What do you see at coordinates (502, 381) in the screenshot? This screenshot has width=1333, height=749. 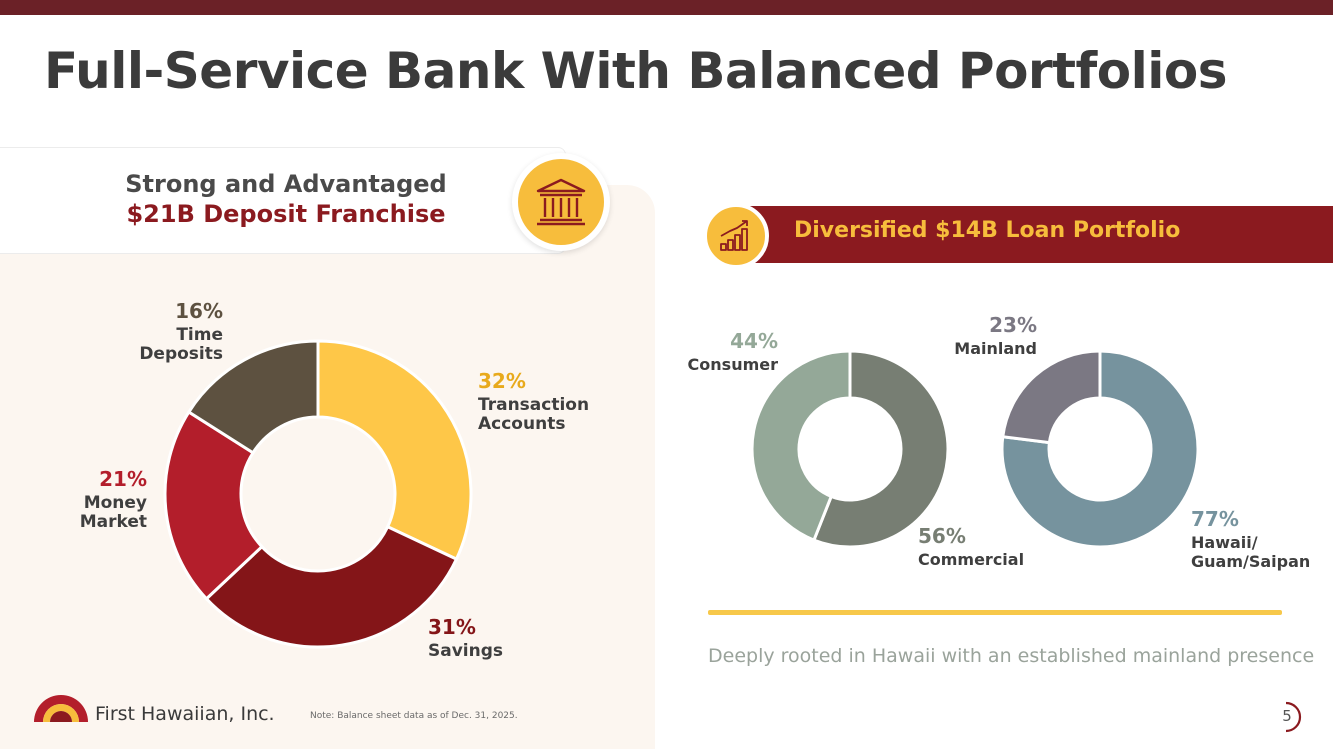 I see `deposit-pct-label: 32%` at bounding box center [502, 381].